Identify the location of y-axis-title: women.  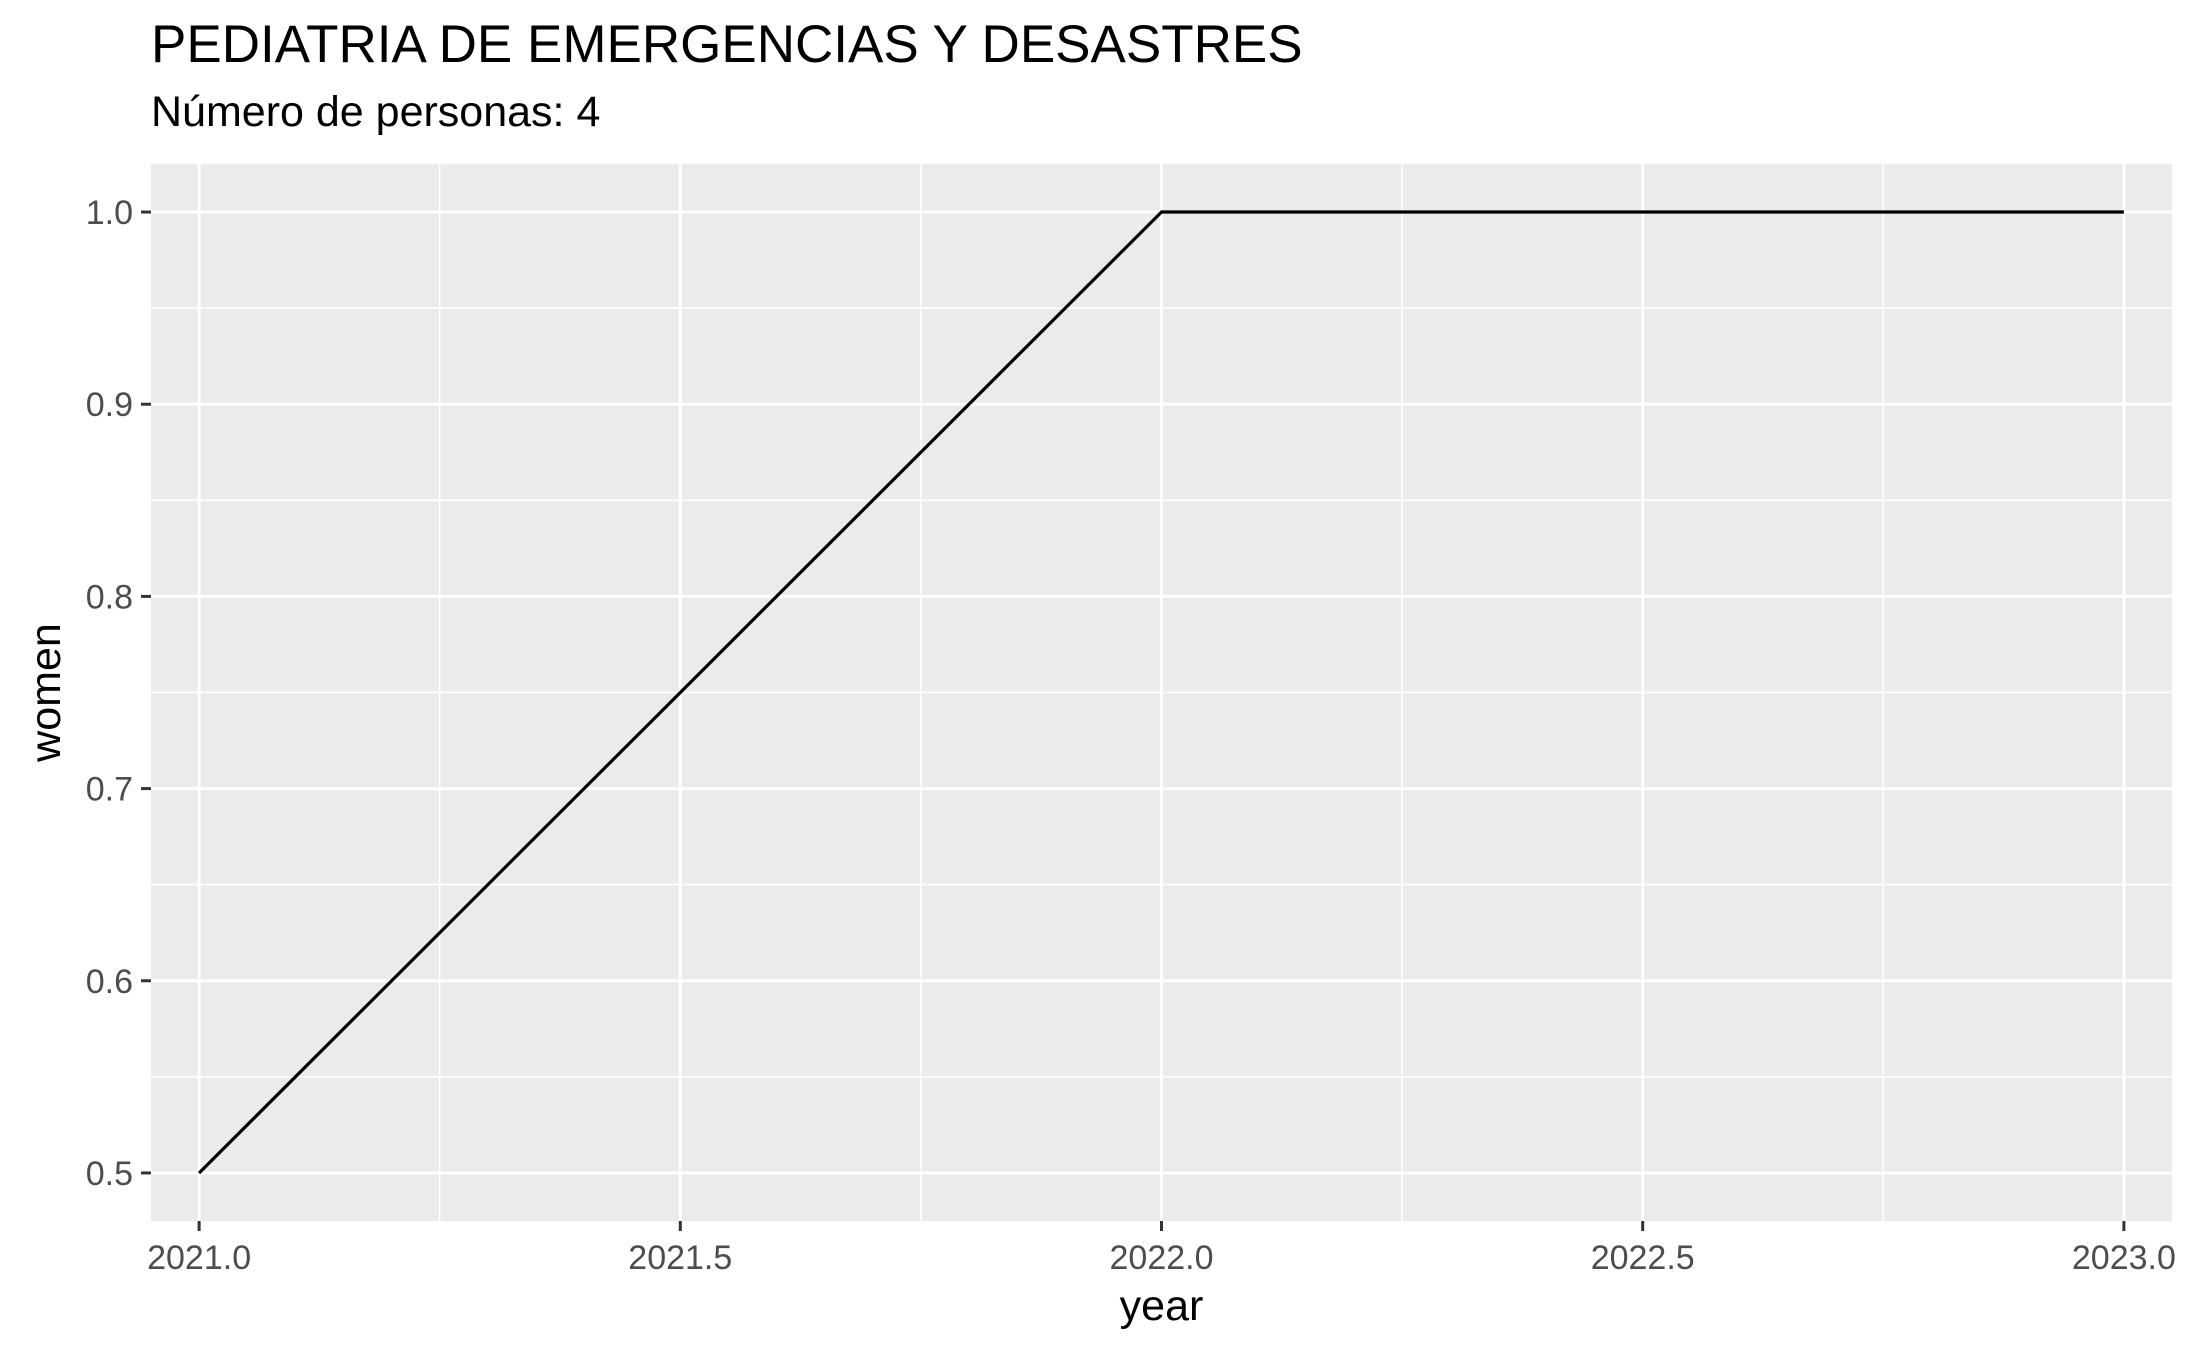
(46, 693).